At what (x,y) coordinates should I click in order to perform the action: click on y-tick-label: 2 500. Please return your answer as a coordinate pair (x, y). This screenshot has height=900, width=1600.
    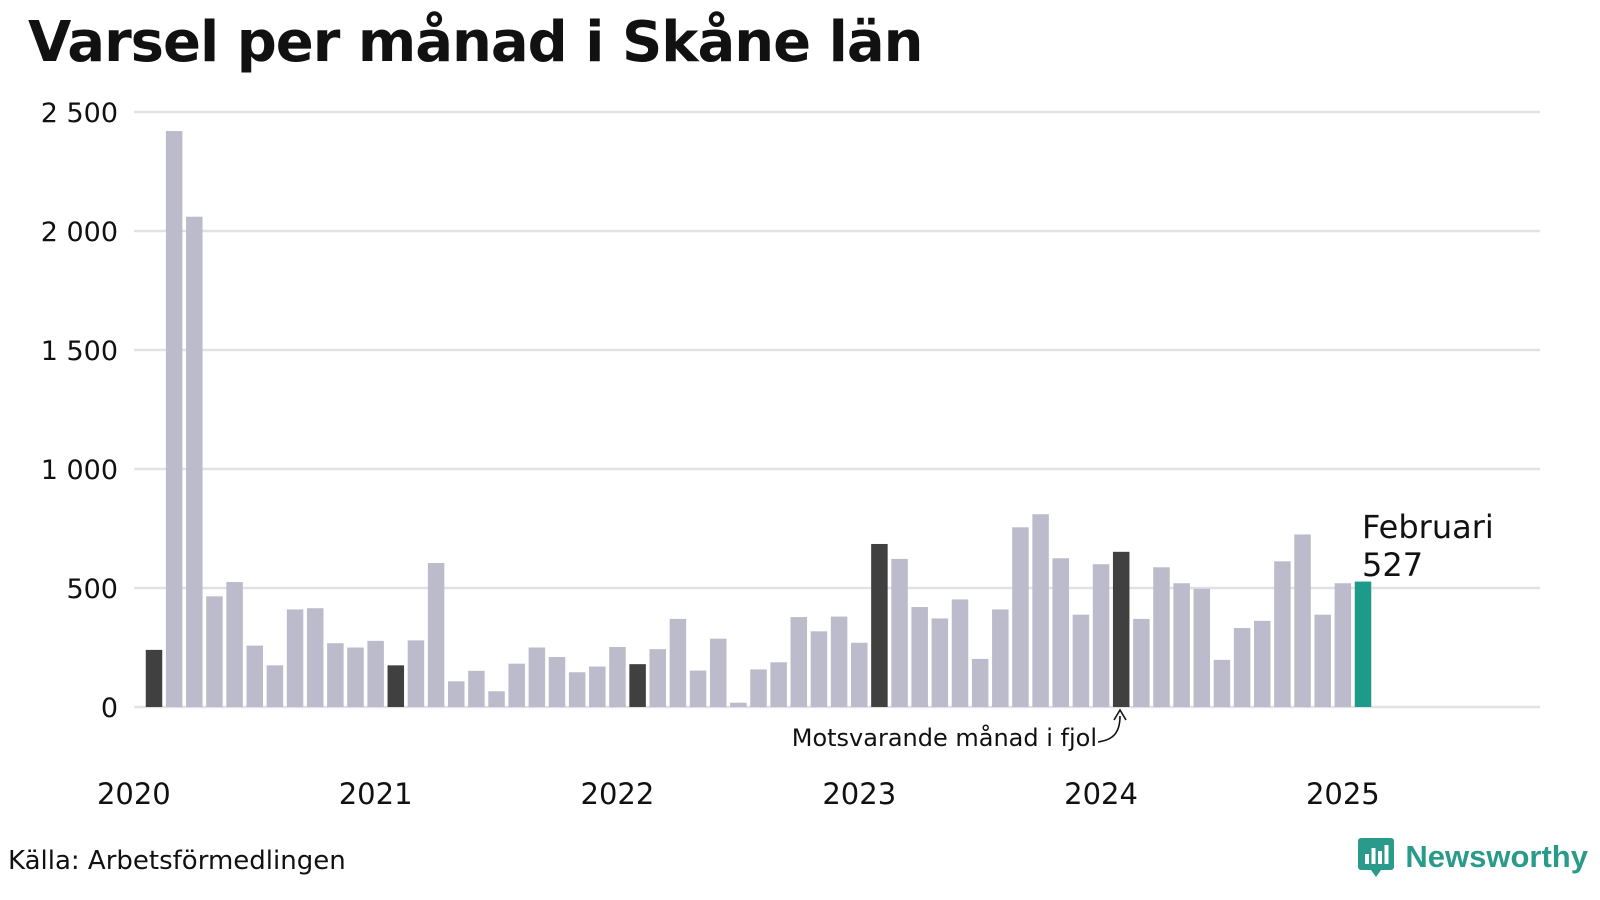
    Looking at the image, I should click on (79, 113).